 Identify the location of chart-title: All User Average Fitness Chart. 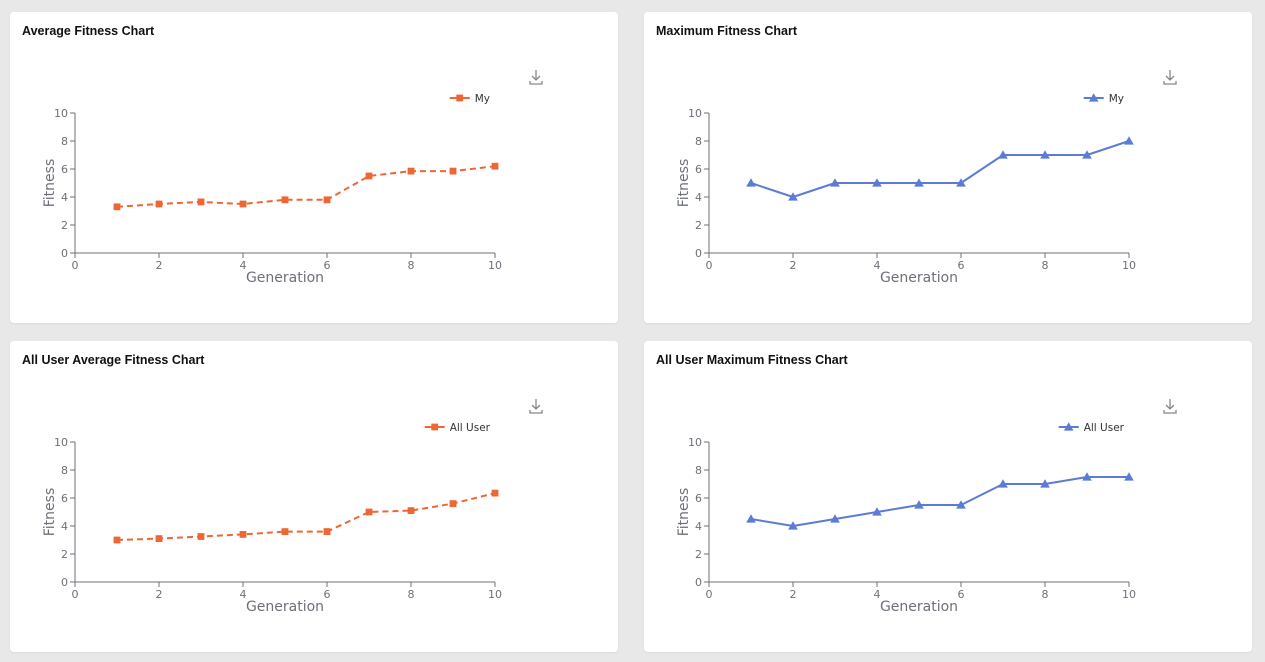
(113, 360).